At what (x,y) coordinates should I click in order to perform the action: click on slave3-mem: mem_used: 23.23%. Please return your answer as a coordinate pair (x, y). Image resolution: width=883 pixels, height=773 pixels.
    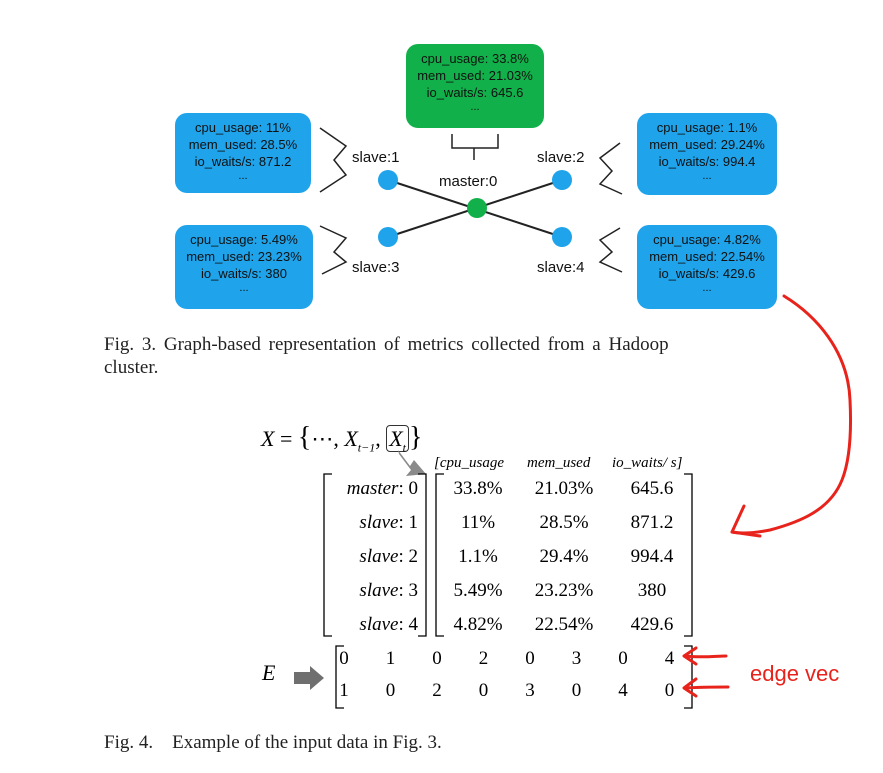
    Looking at the image, I should click on (244, 256).